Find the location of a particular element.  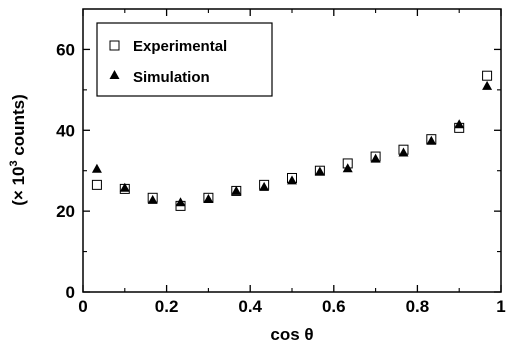

y-axis-title-exponent: 3 is located at coordinates (14, 163).